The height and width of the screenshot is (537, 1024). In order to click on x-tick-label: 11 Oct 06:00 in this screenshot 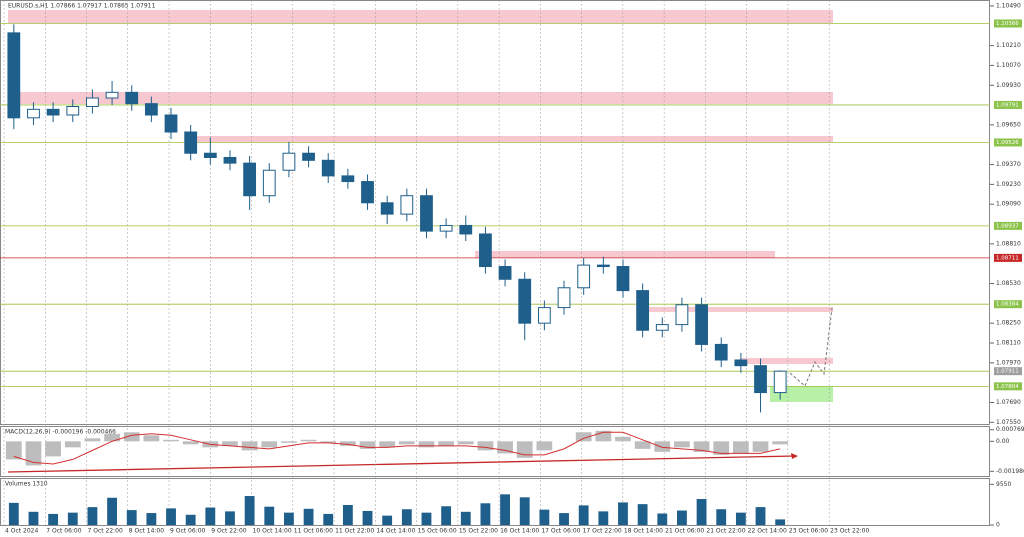, I will do `click(313, 531)`.